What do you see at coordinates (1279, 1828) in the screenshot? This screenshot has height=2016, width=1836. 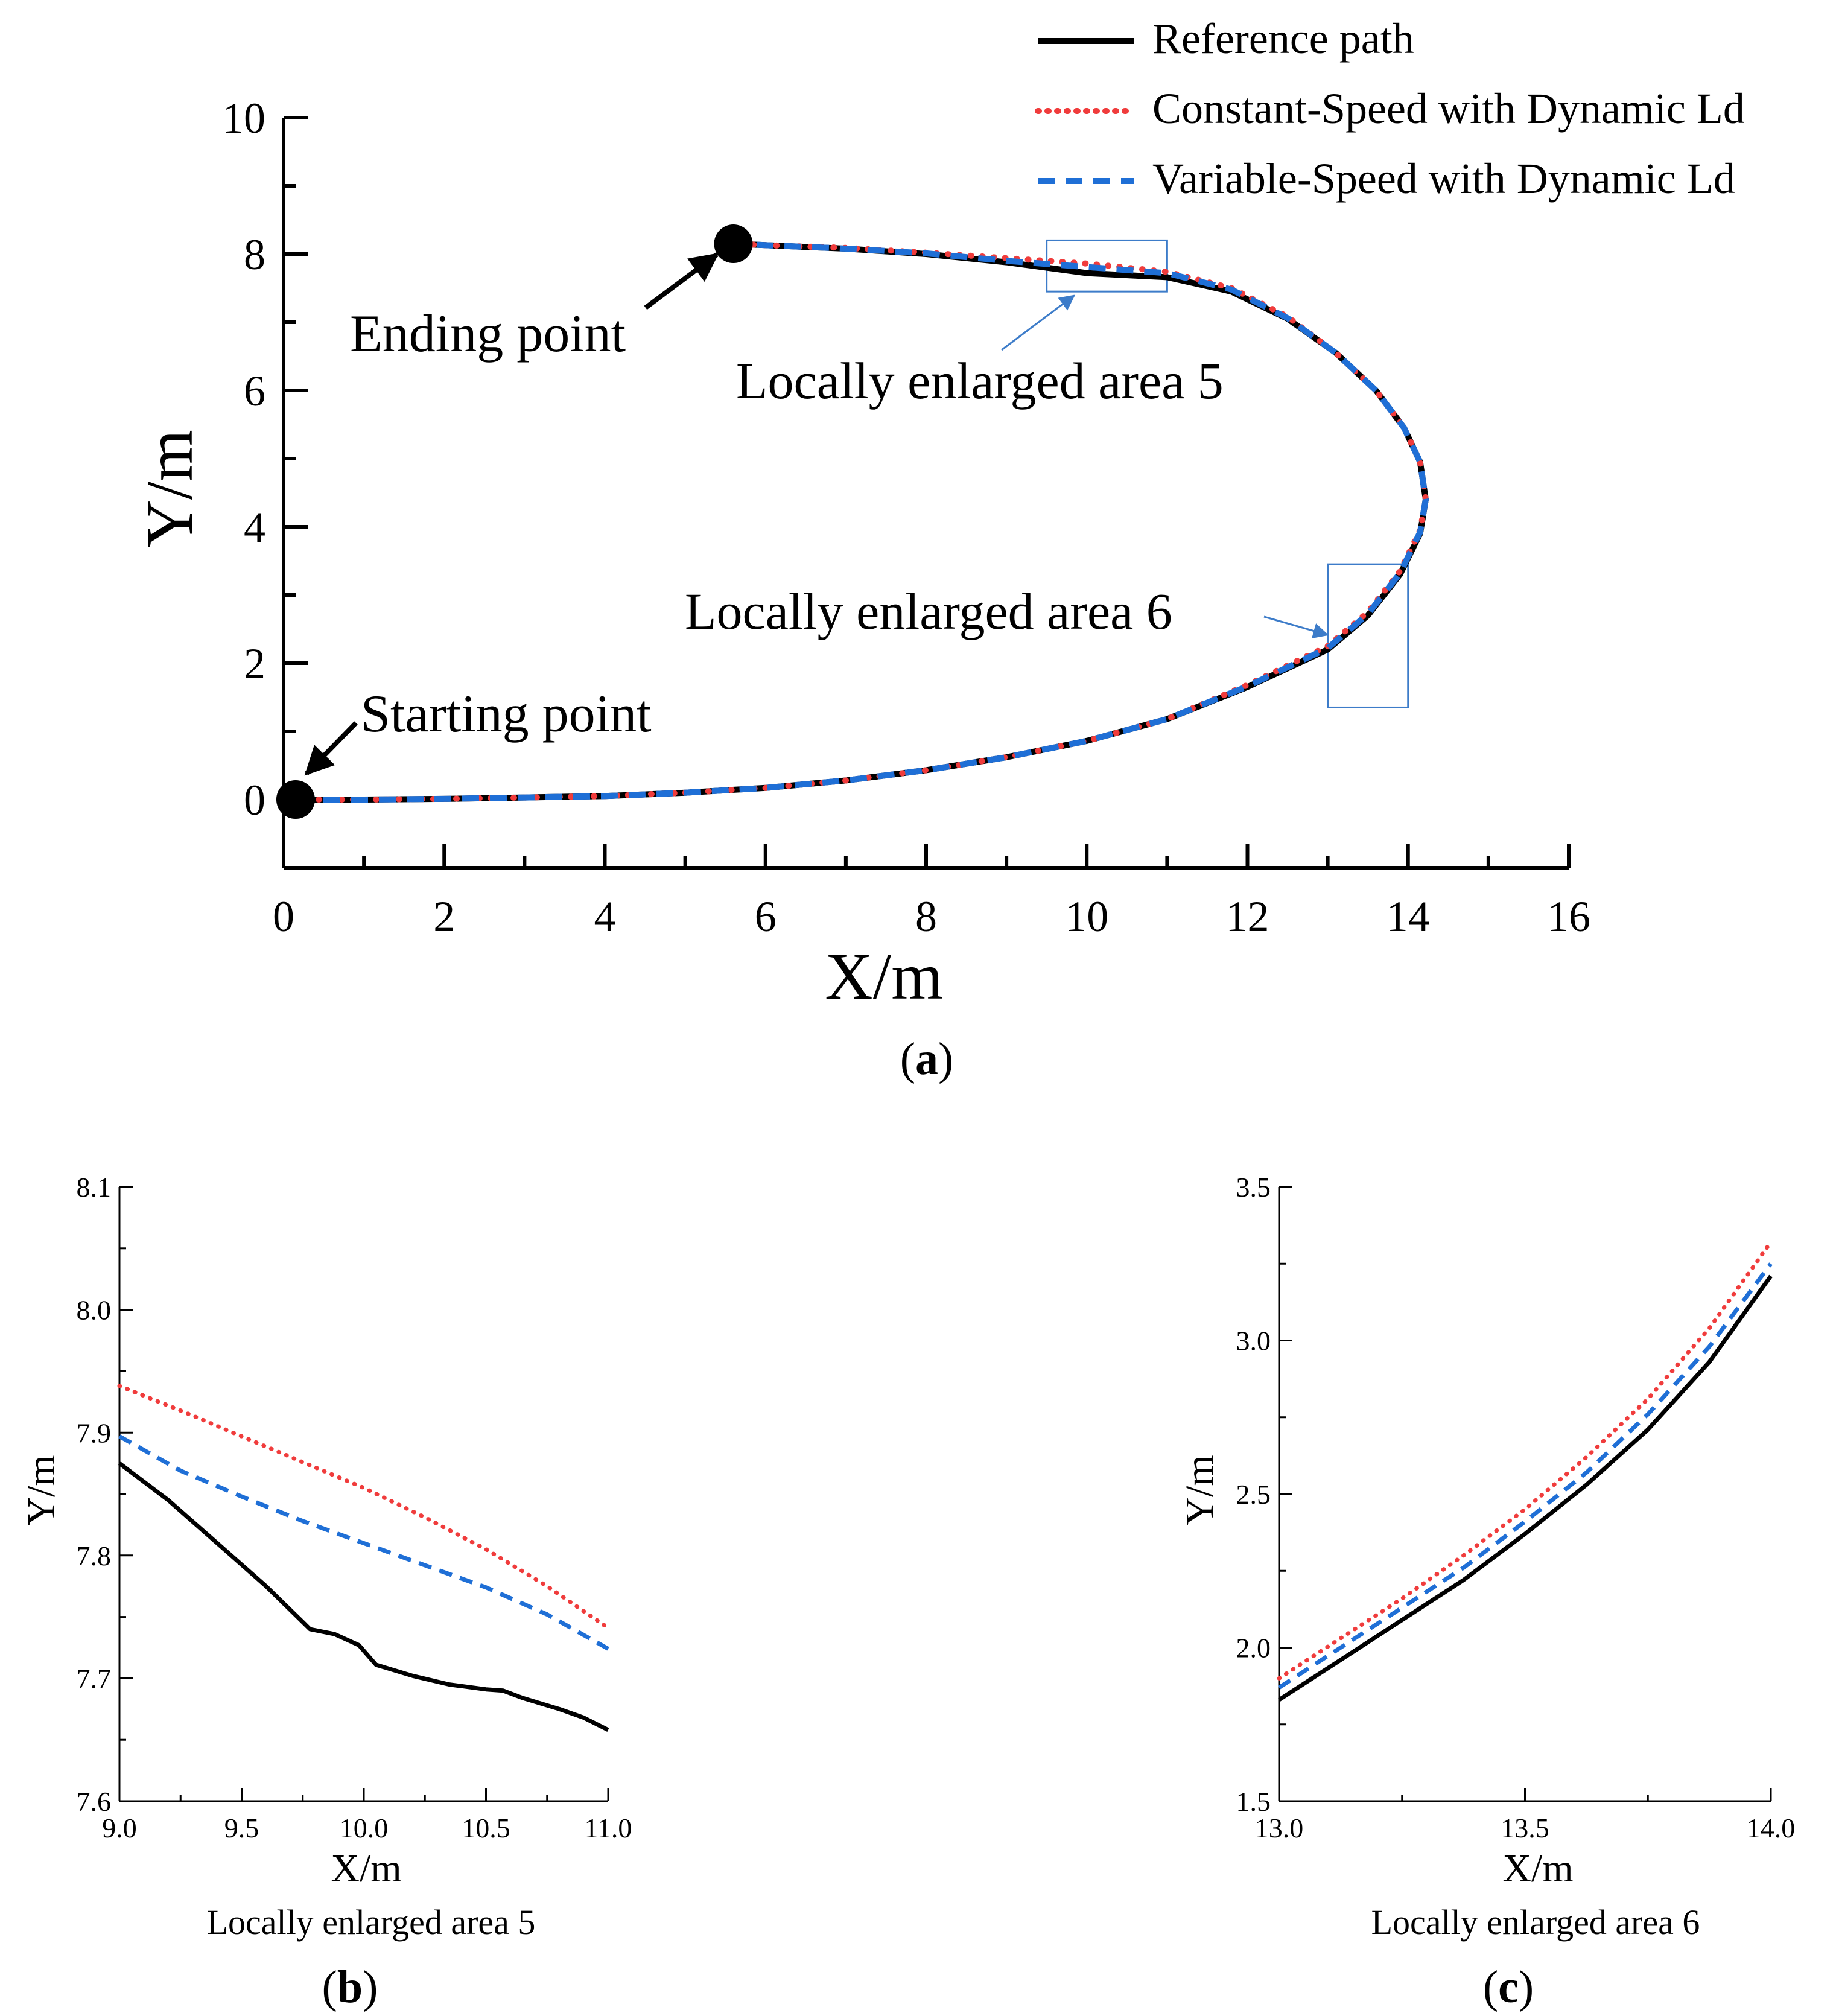 I see `x-tick-label: 13.0` at bounding box center [1279, 1828].